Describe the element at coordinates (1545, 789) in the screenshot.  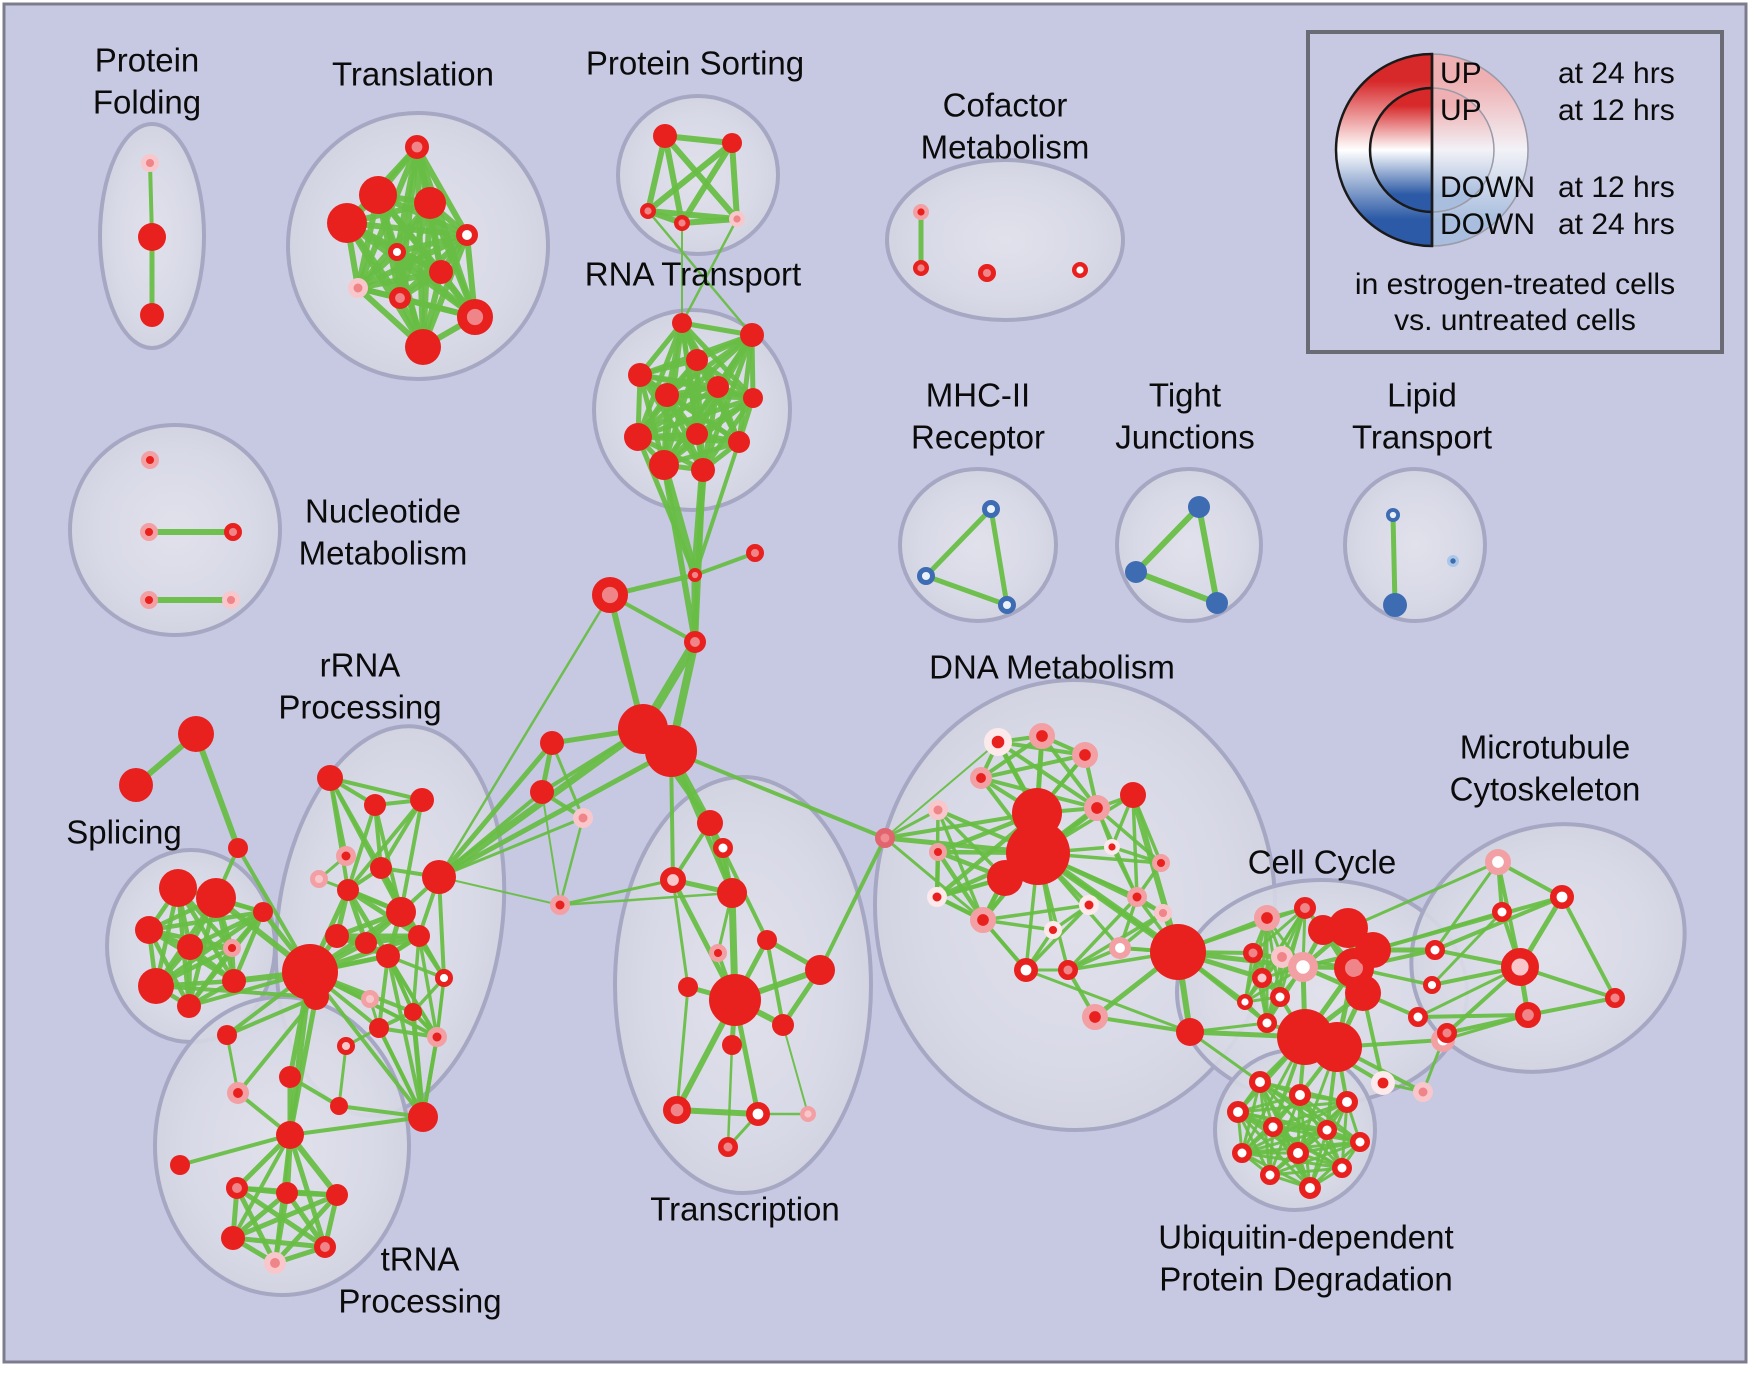
I see `cluster-label-microtubule-cytoskeleton: Cytoskeleton` at that location.